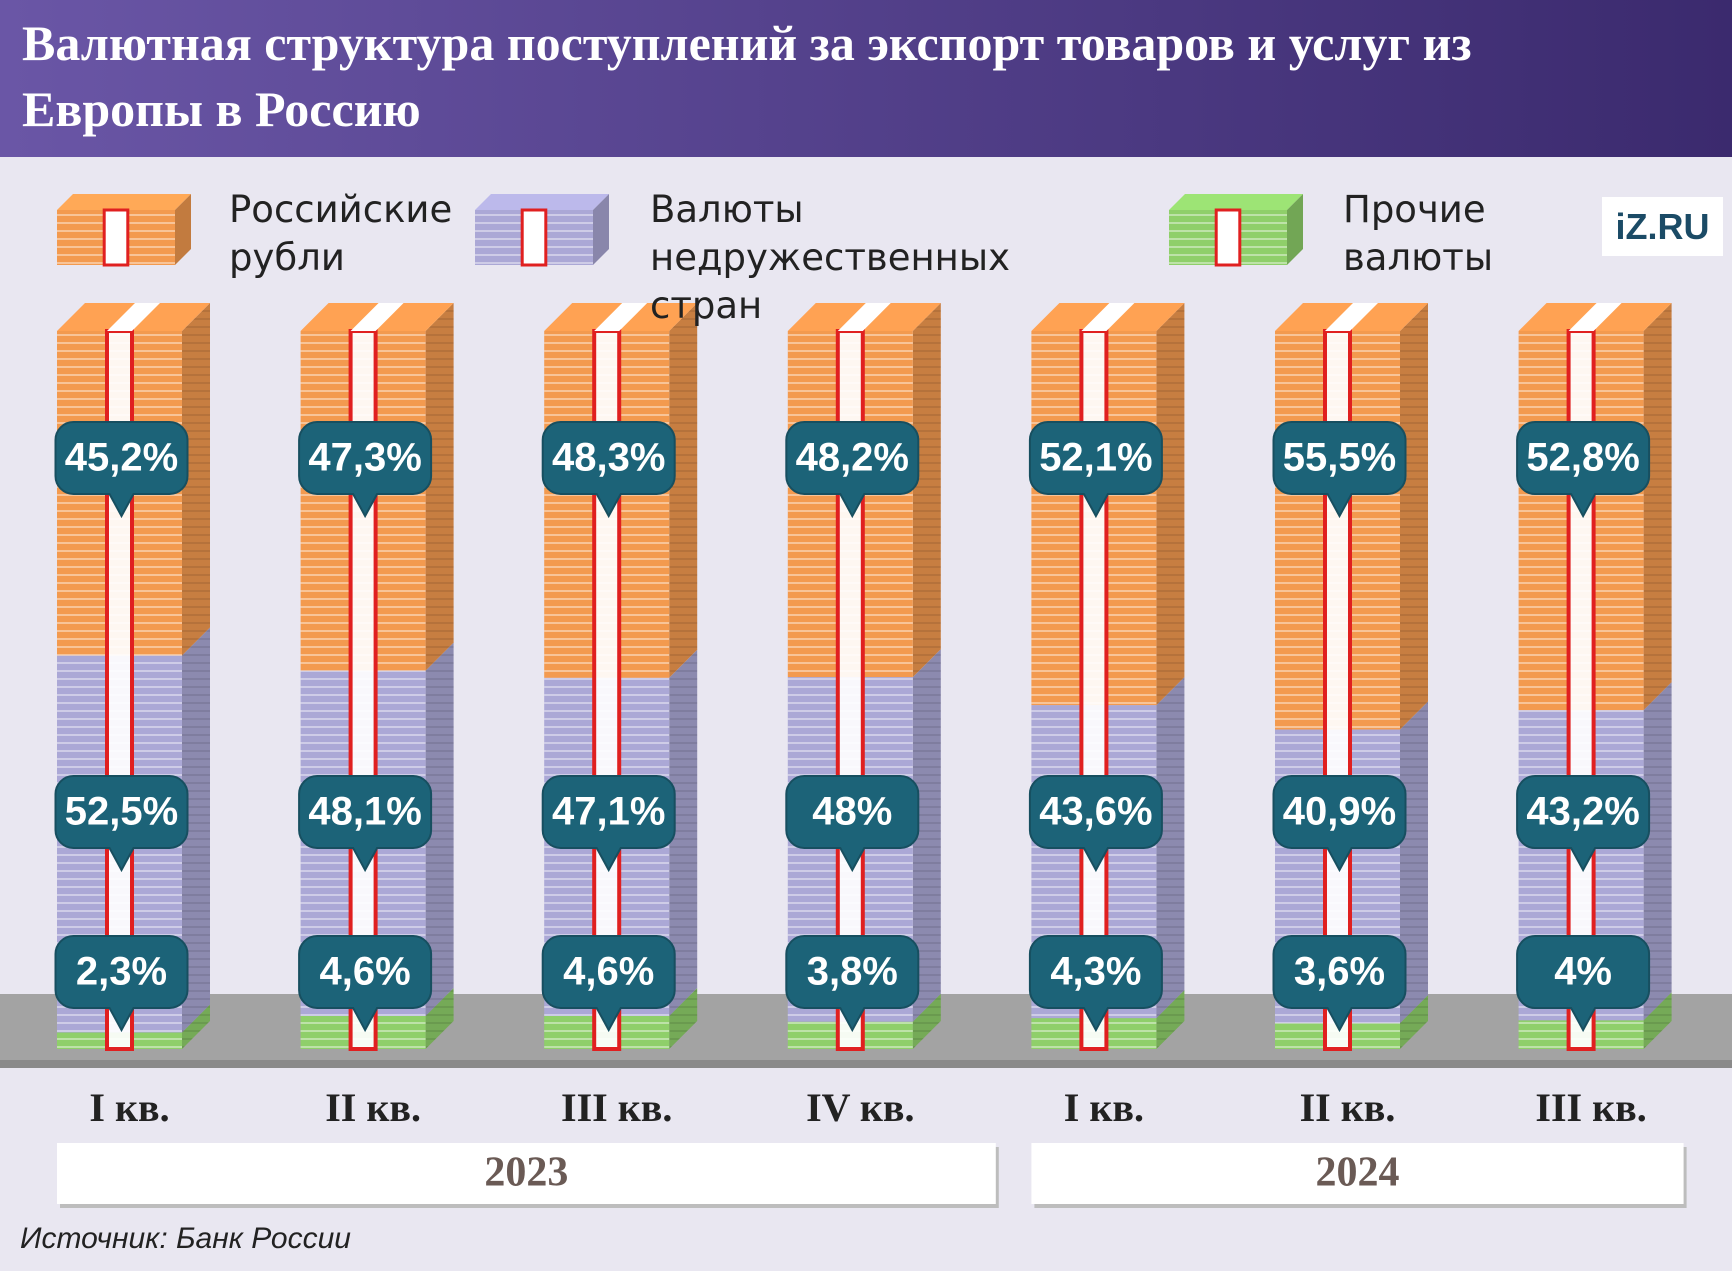  I want to click on bar-stack: 52,1% 43,6% 4,3% I кв., so click(1106, 716).